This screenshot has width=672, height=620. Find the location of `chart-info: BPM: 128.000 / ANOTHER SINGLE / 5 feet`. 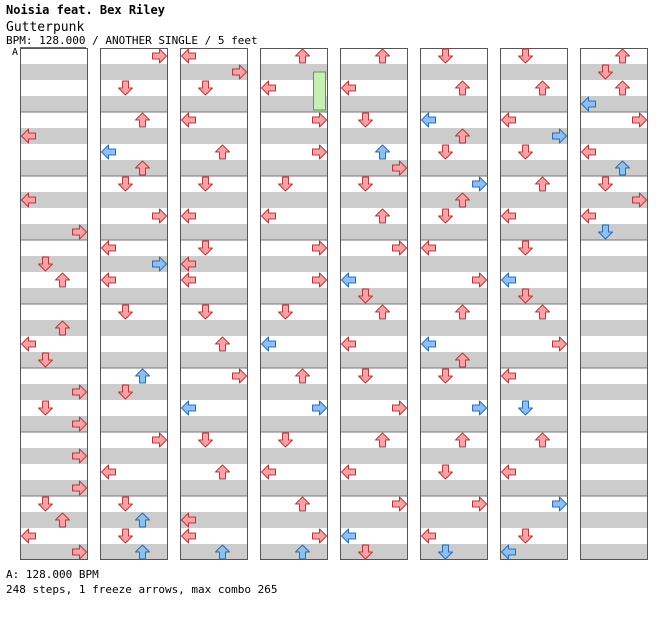

chart-info: BPM: 128.000 / ANOTHER SINGLE / 5 feet is located at coordinates (132, 40).